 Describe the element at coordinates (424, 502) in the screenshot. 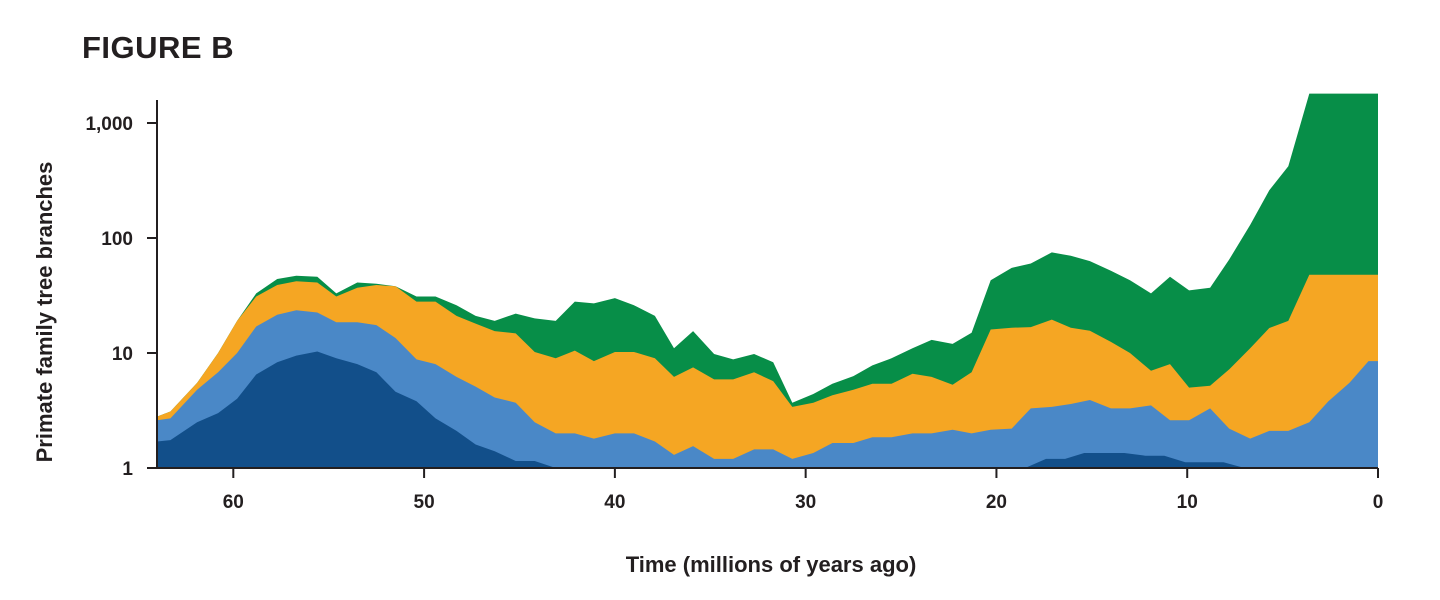

I see `x-tick-label: 50` at that location.